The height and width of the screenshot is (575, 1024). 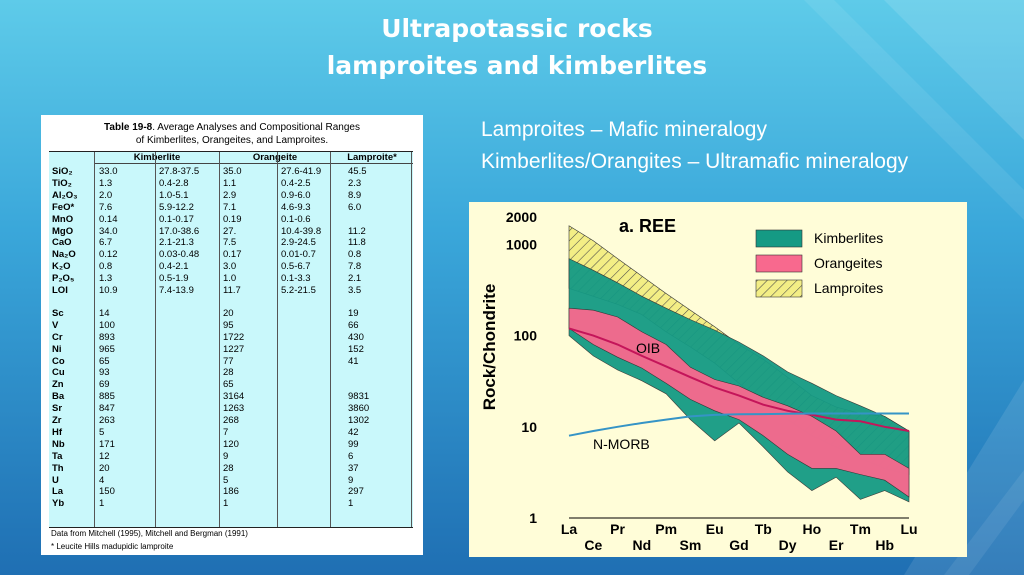 I want to click on series-line-n-morb, so click(x=738, y=424).